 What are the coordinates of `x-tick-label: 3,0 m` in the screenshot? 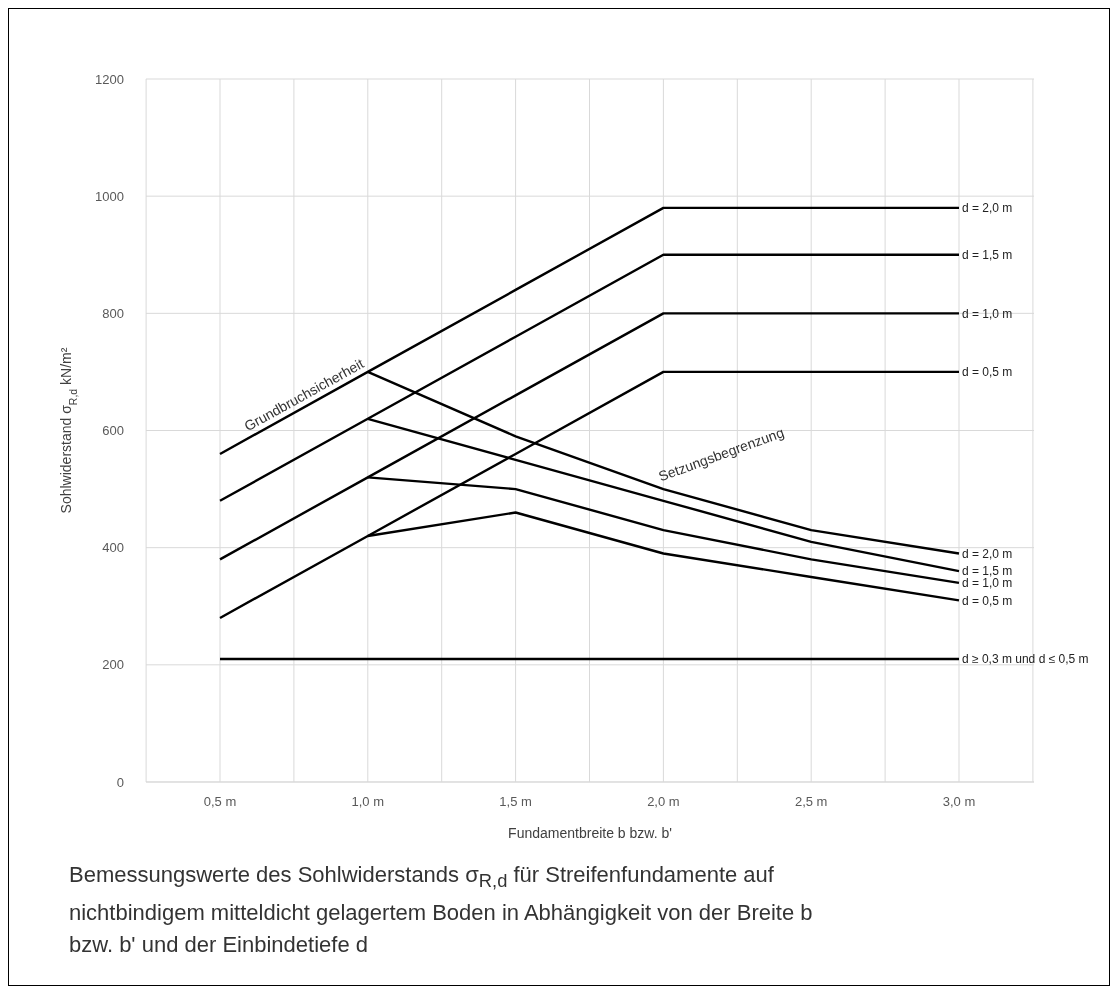 It's located at (959, 801).